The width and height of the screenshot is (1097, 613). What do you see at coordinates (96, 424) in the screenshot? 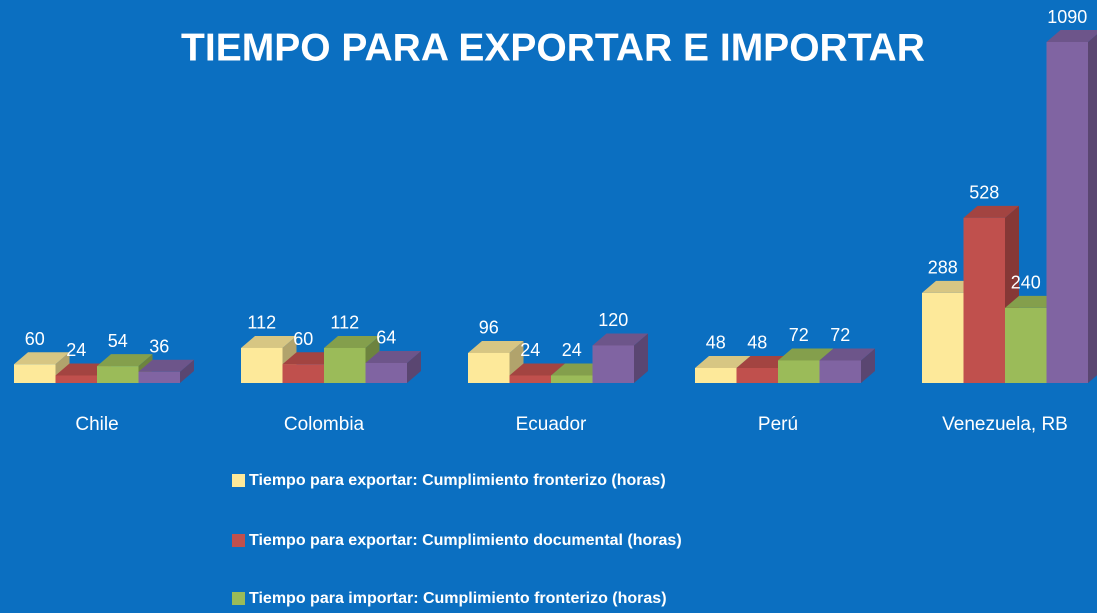
I see `x-tick-label: Chile` at bounding box center [96, 424].